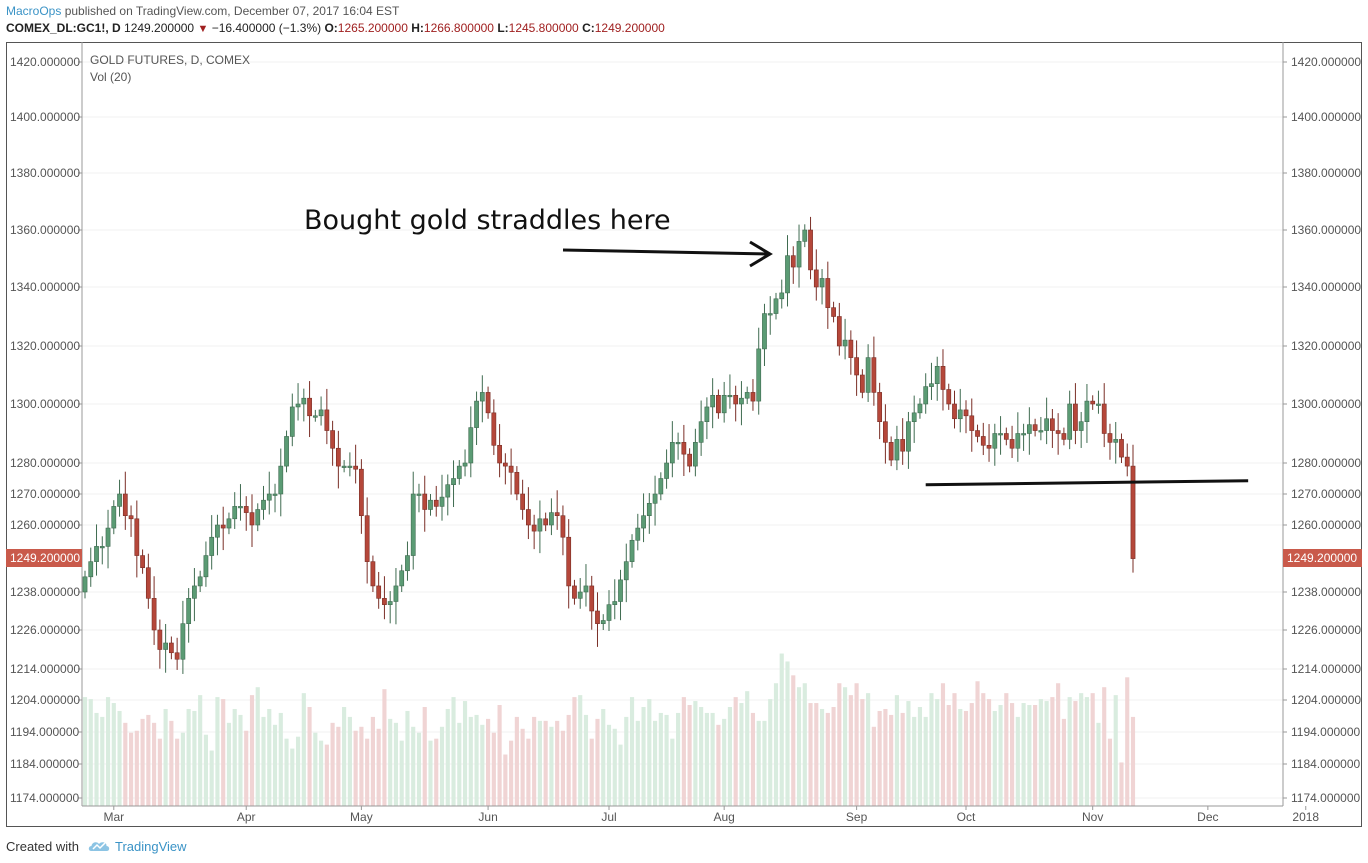 The width and height of the screenshot is (1368, 863). Describe the element at coordinates (137, 846) in the screenshot. I see `tradingview-brand: TradingView` at that location.